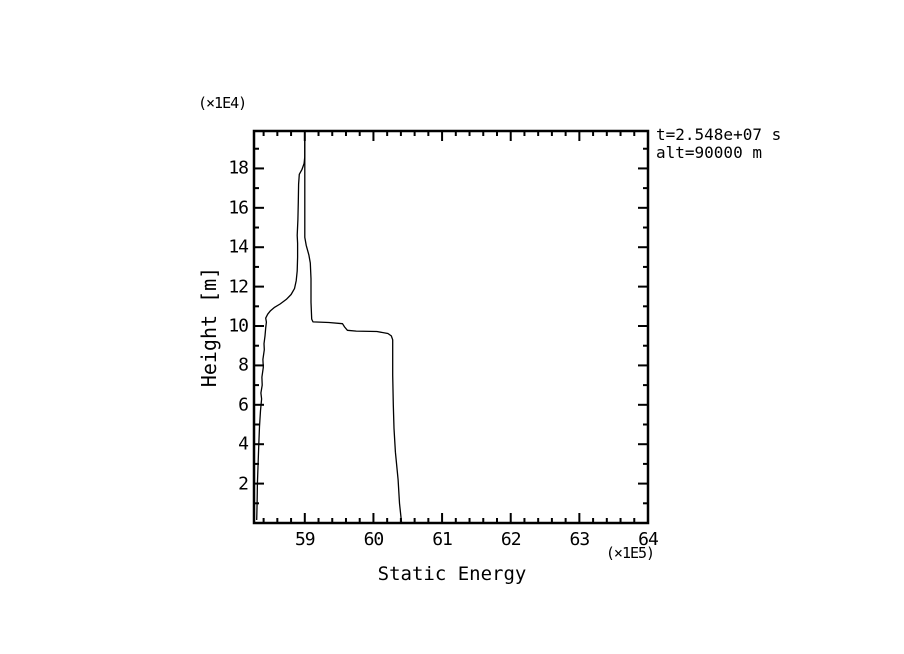 The image size is (904, 654). Describe the element at coordinates (580, 539) in the screenshot. I see `x-tick-label: 63` at that location.